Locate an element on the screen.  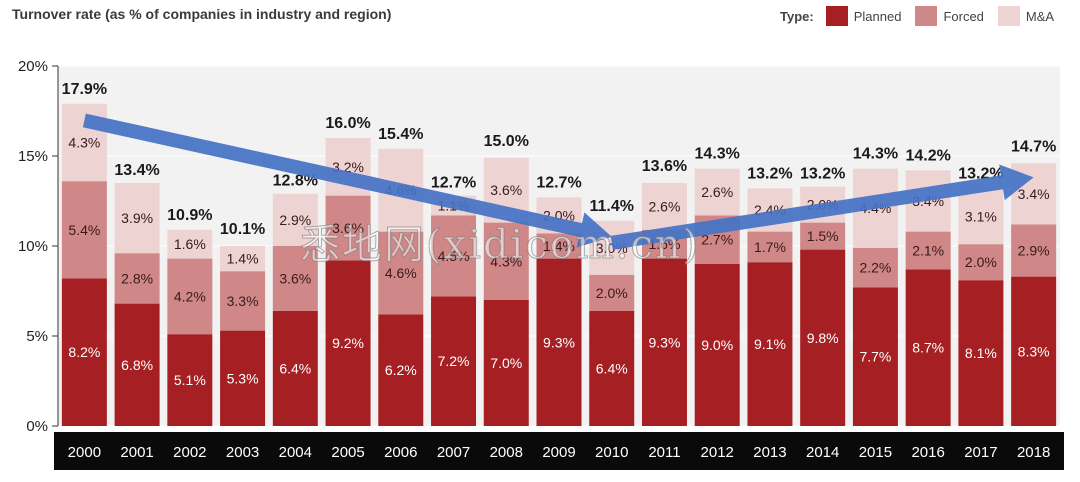
legend-swatch-forced is located at coordinates (926, 16).